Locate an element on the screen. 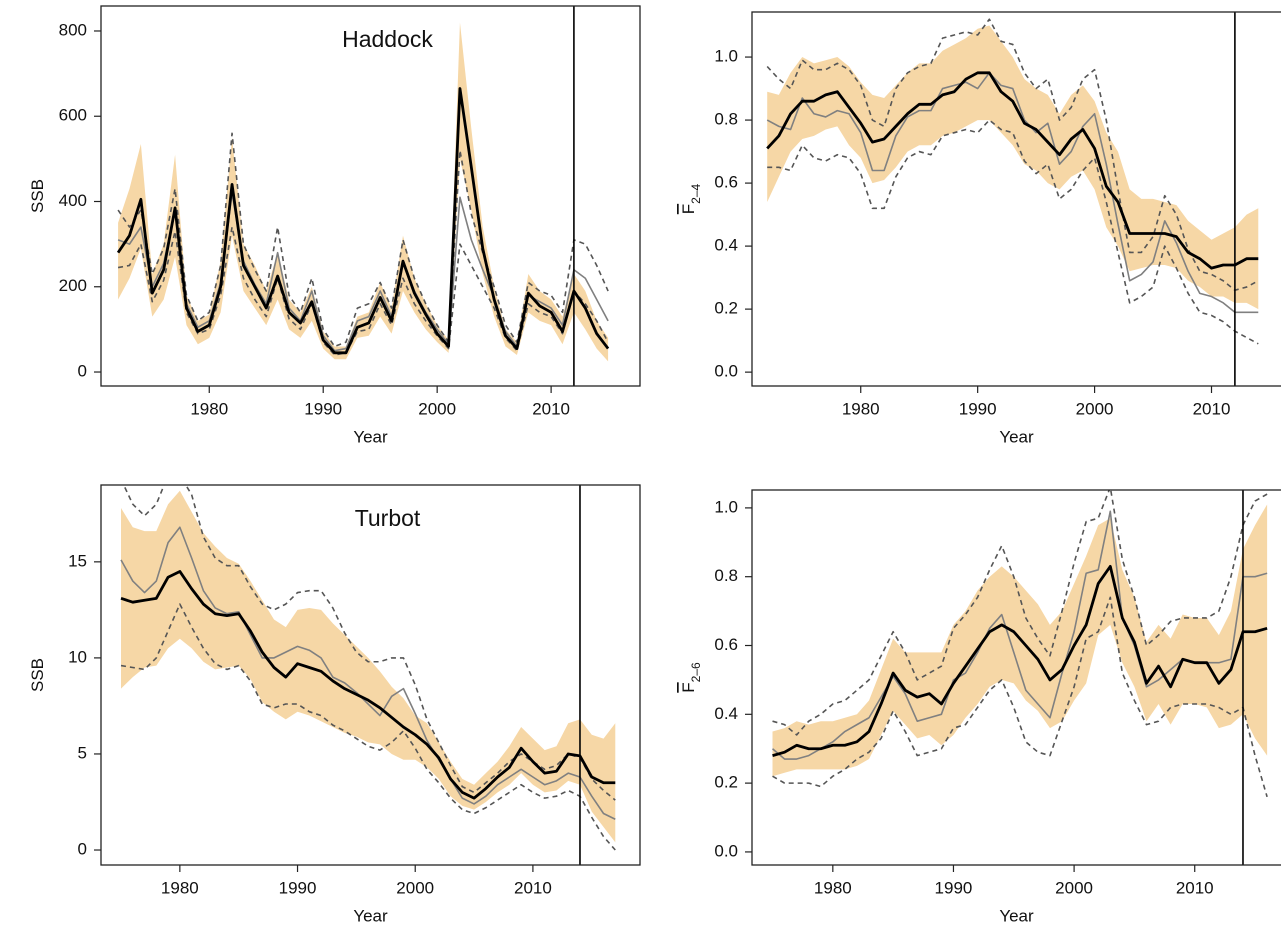 The image size is (1281, 929). y-axis-title: F2–6 is located at coordinates (691, 677).